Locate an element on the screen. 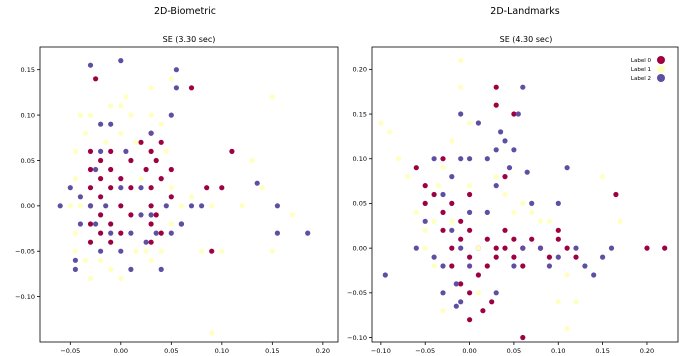 Image resolution: width=681 pixels, height=356 pixels. right-figure-title: 2D-Landmarks is located at coordinates (524, 11).